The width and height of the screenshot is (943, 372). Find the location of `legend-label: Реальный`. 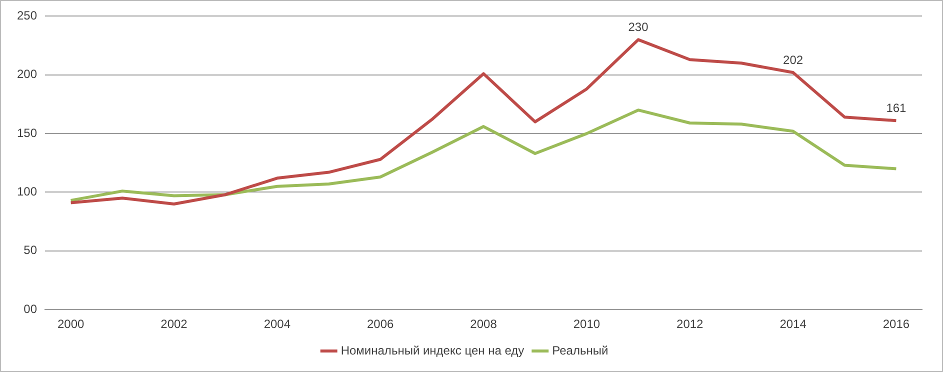

legend-label: Реальный is located at coordinates (580, 350).